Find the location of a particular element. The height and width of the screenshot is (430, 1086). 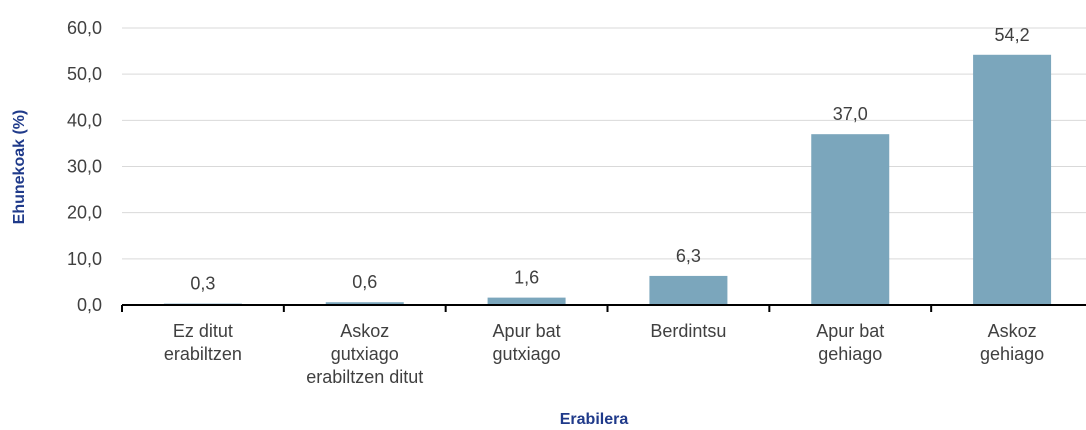

y-tick-label: 10,0 is located at coordinates (84, 259).